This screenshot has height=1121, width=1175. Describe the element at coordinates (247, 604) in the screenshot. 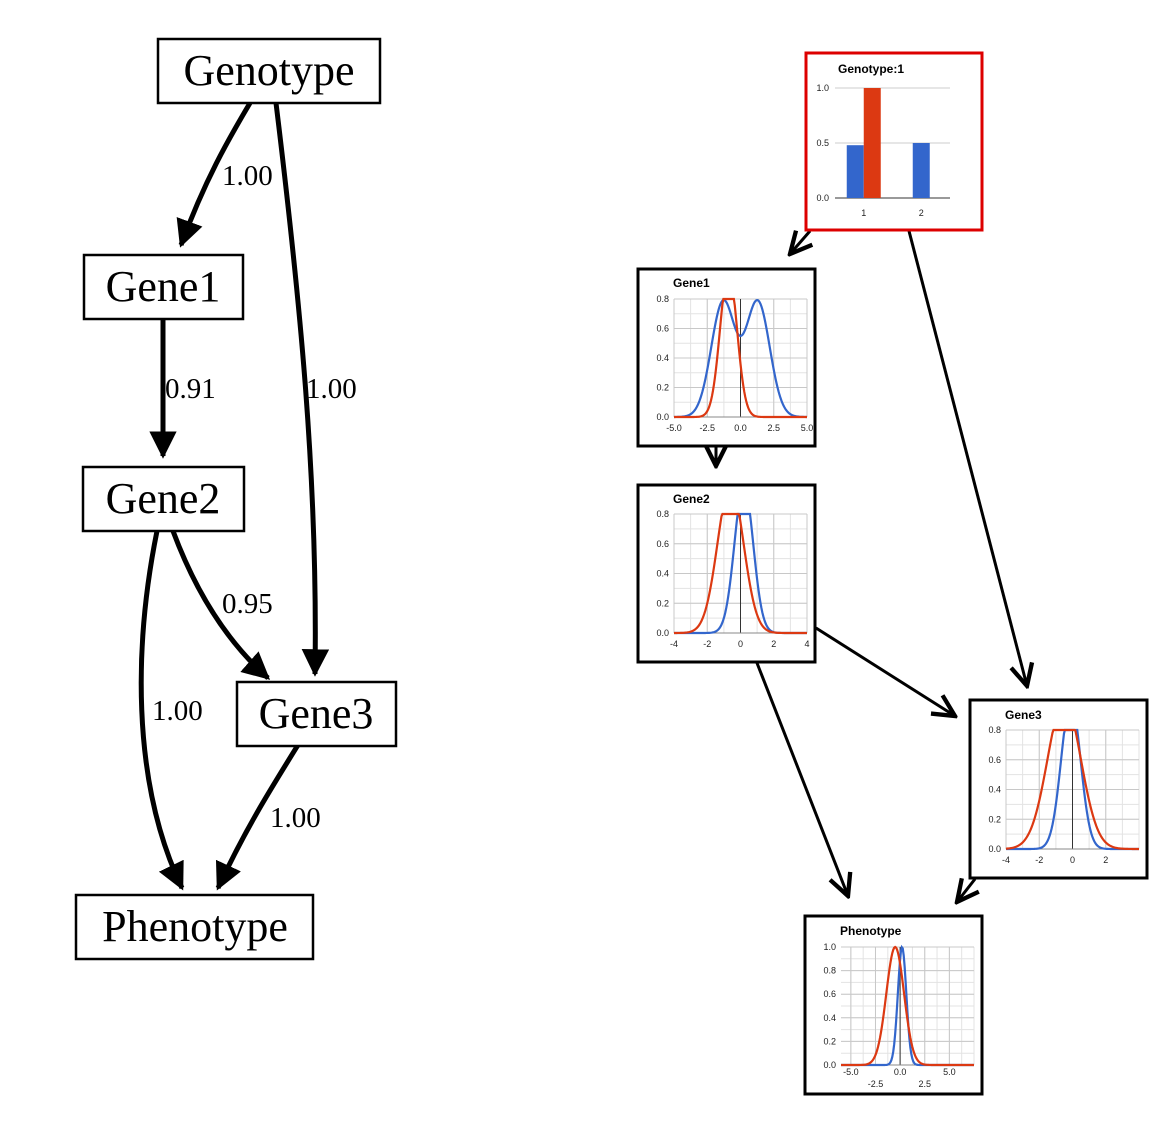

I see `edge-label-gene2-gene3: 0.95` at that location.